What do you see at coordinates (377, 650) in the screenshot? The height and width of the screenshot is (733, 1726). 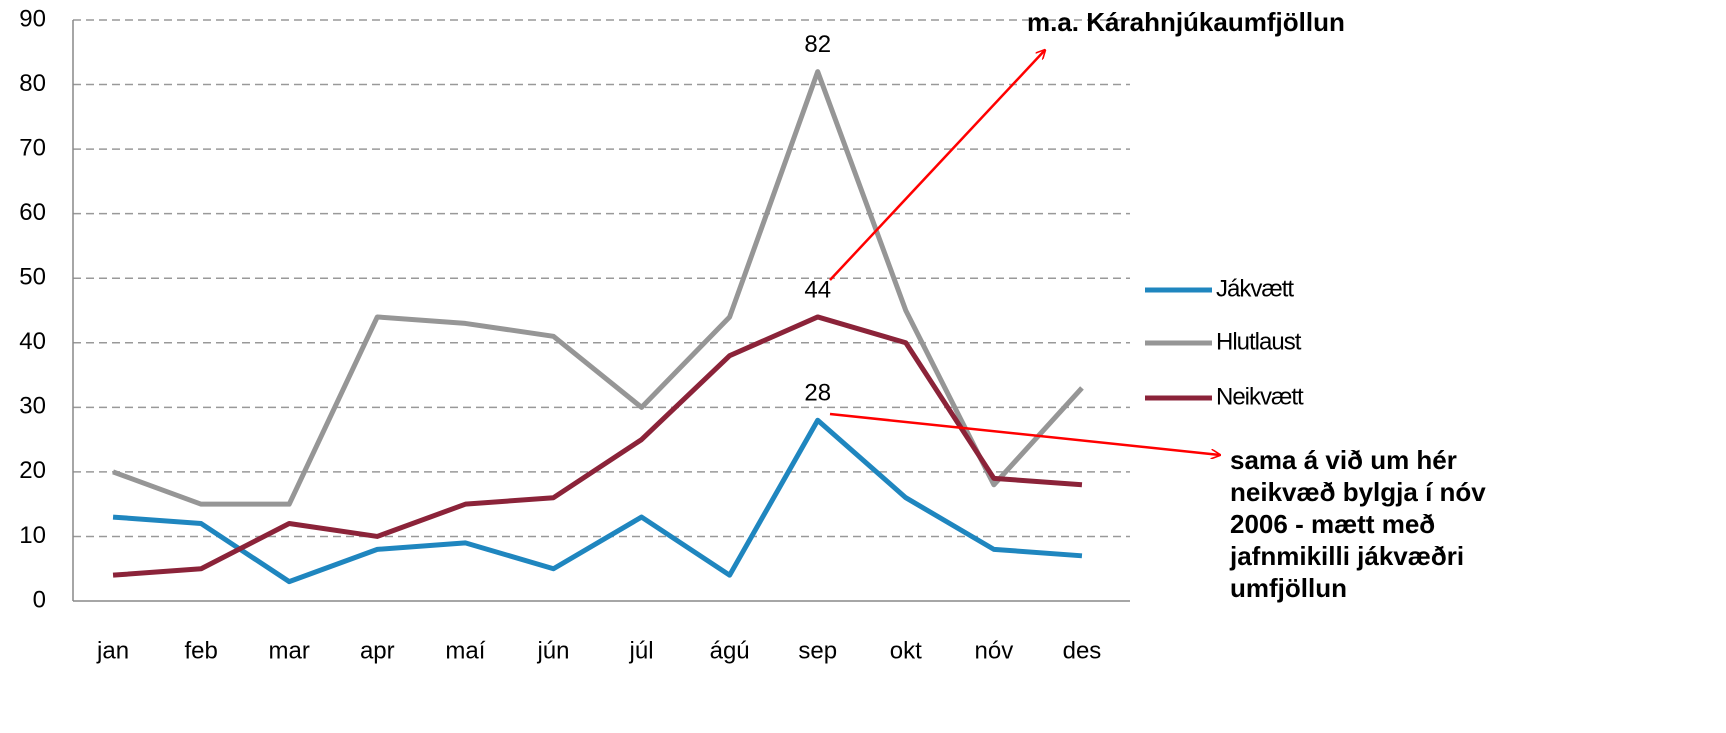 I see `x-tick-label: apr` at bounding box center [377, 650].